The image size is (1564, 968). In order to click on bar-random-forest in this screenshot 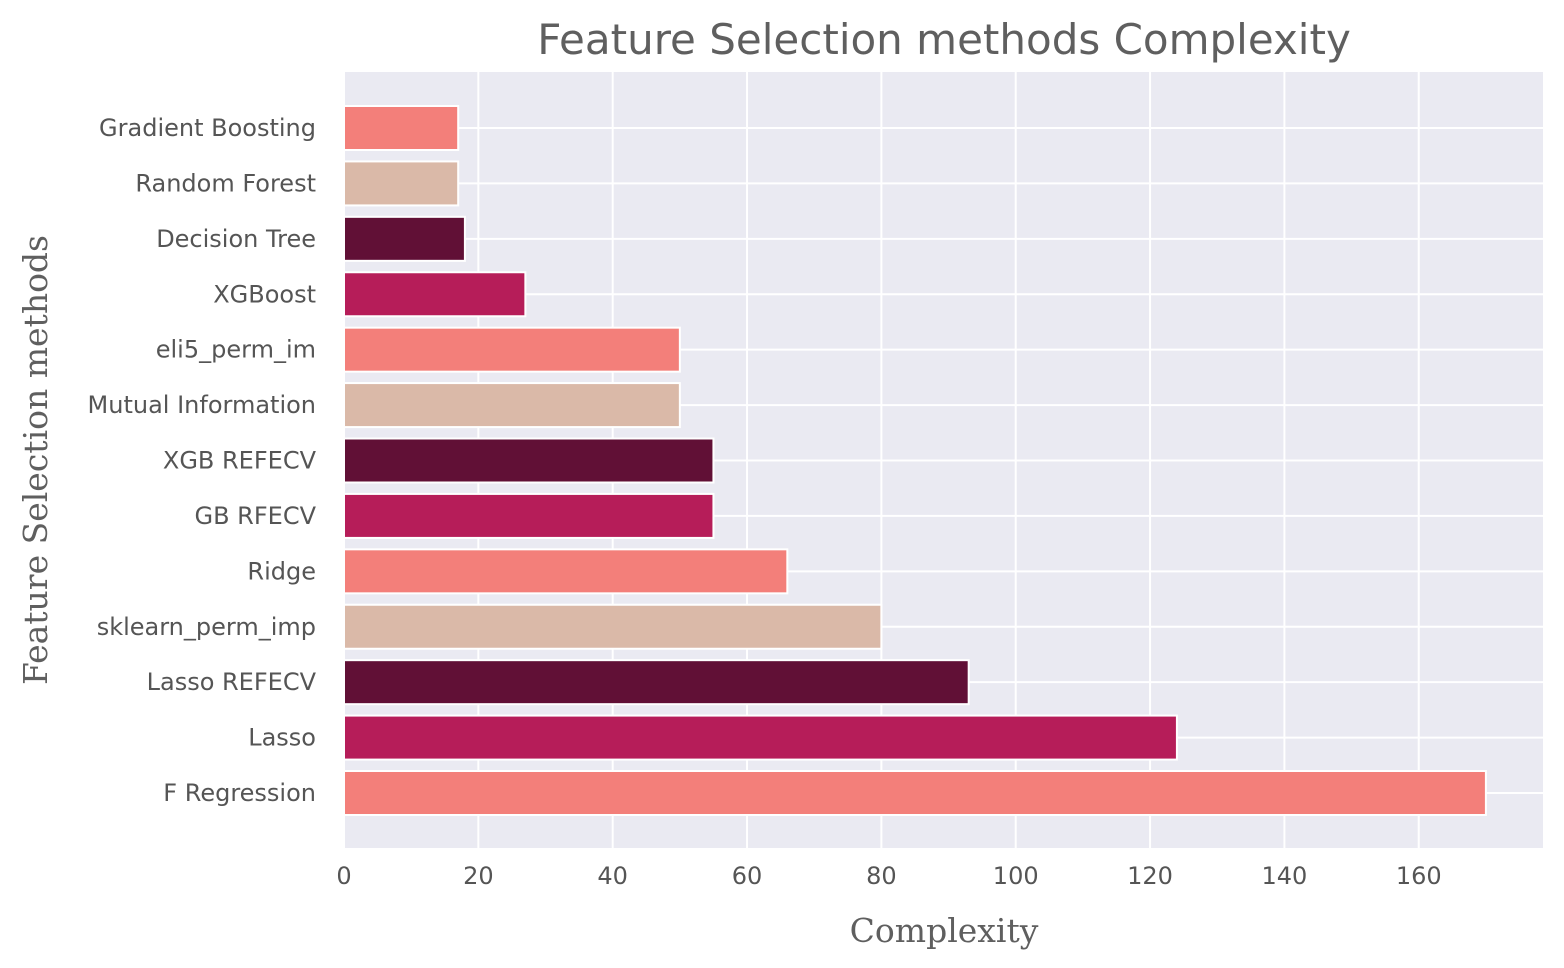, I will do `click(401, 183)`.